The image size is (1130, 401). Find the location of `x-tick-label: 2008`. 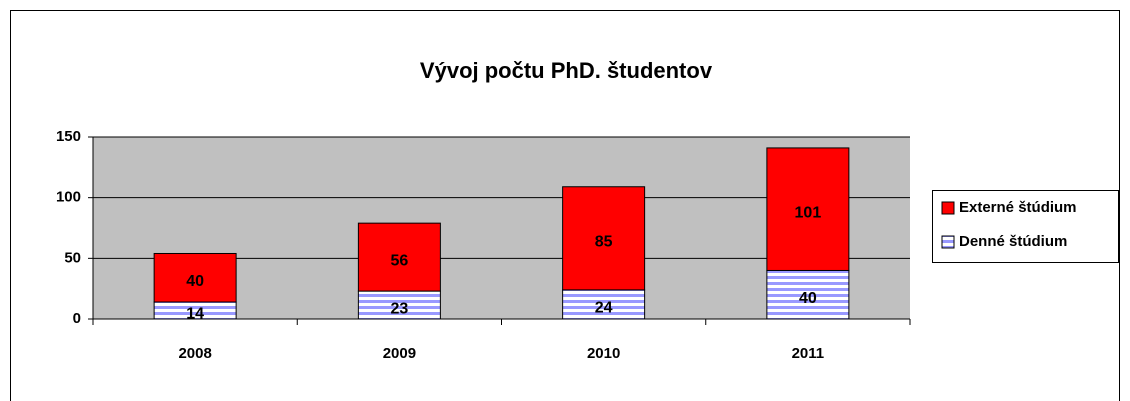

x-tick-label: 2008 is located at coordinates (194, 353).